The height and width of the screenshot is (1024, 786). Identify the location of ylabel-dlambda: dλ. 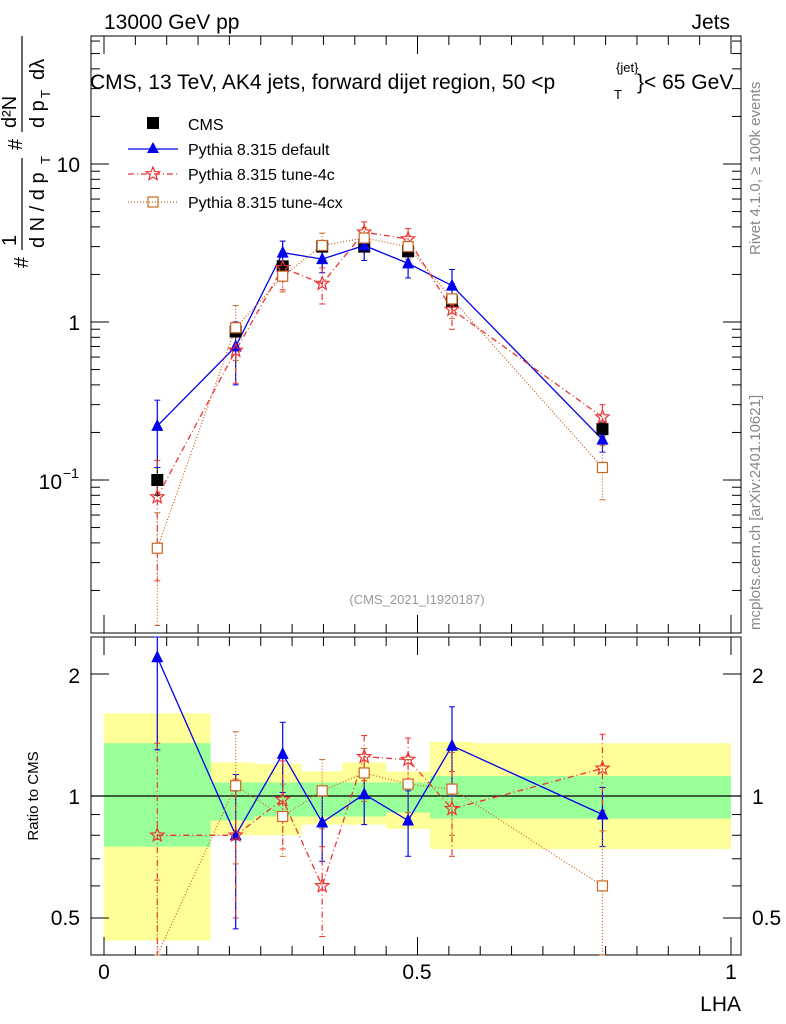
(38, 69).